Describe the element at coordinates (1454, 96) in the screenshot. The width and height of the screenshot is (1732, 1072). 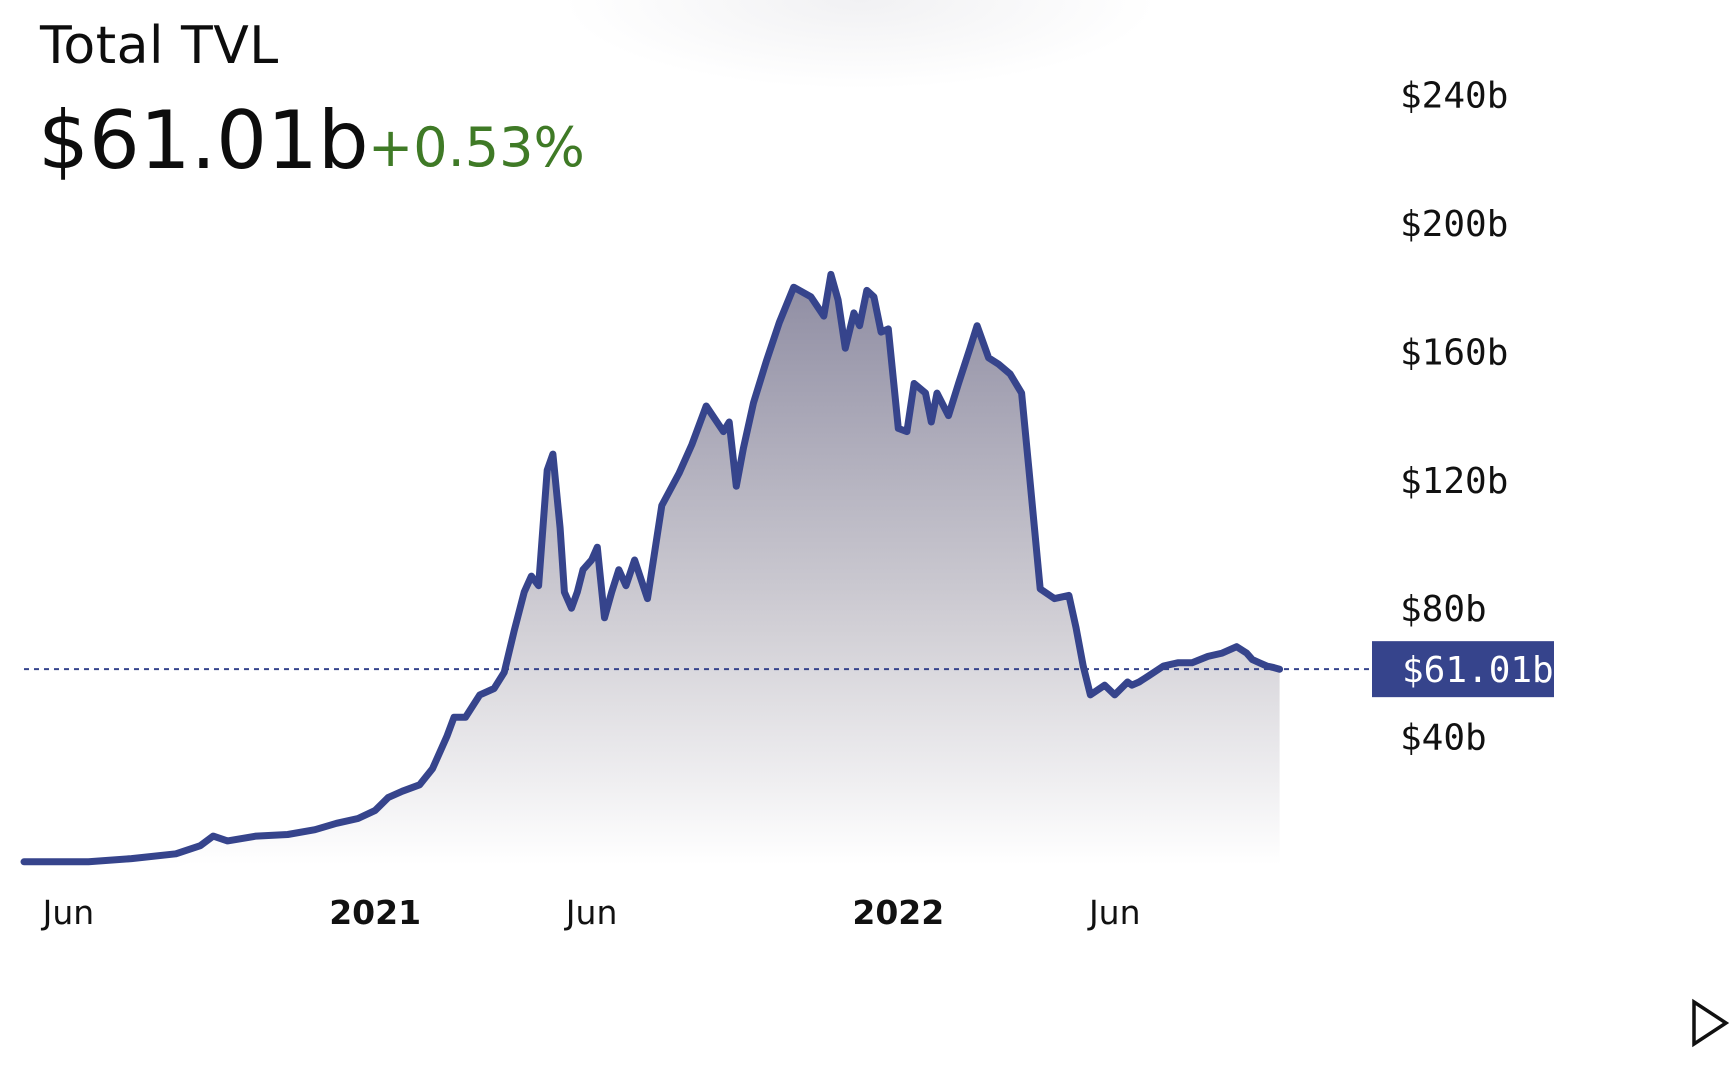
I see `y-tick-label: $240b` at that location.